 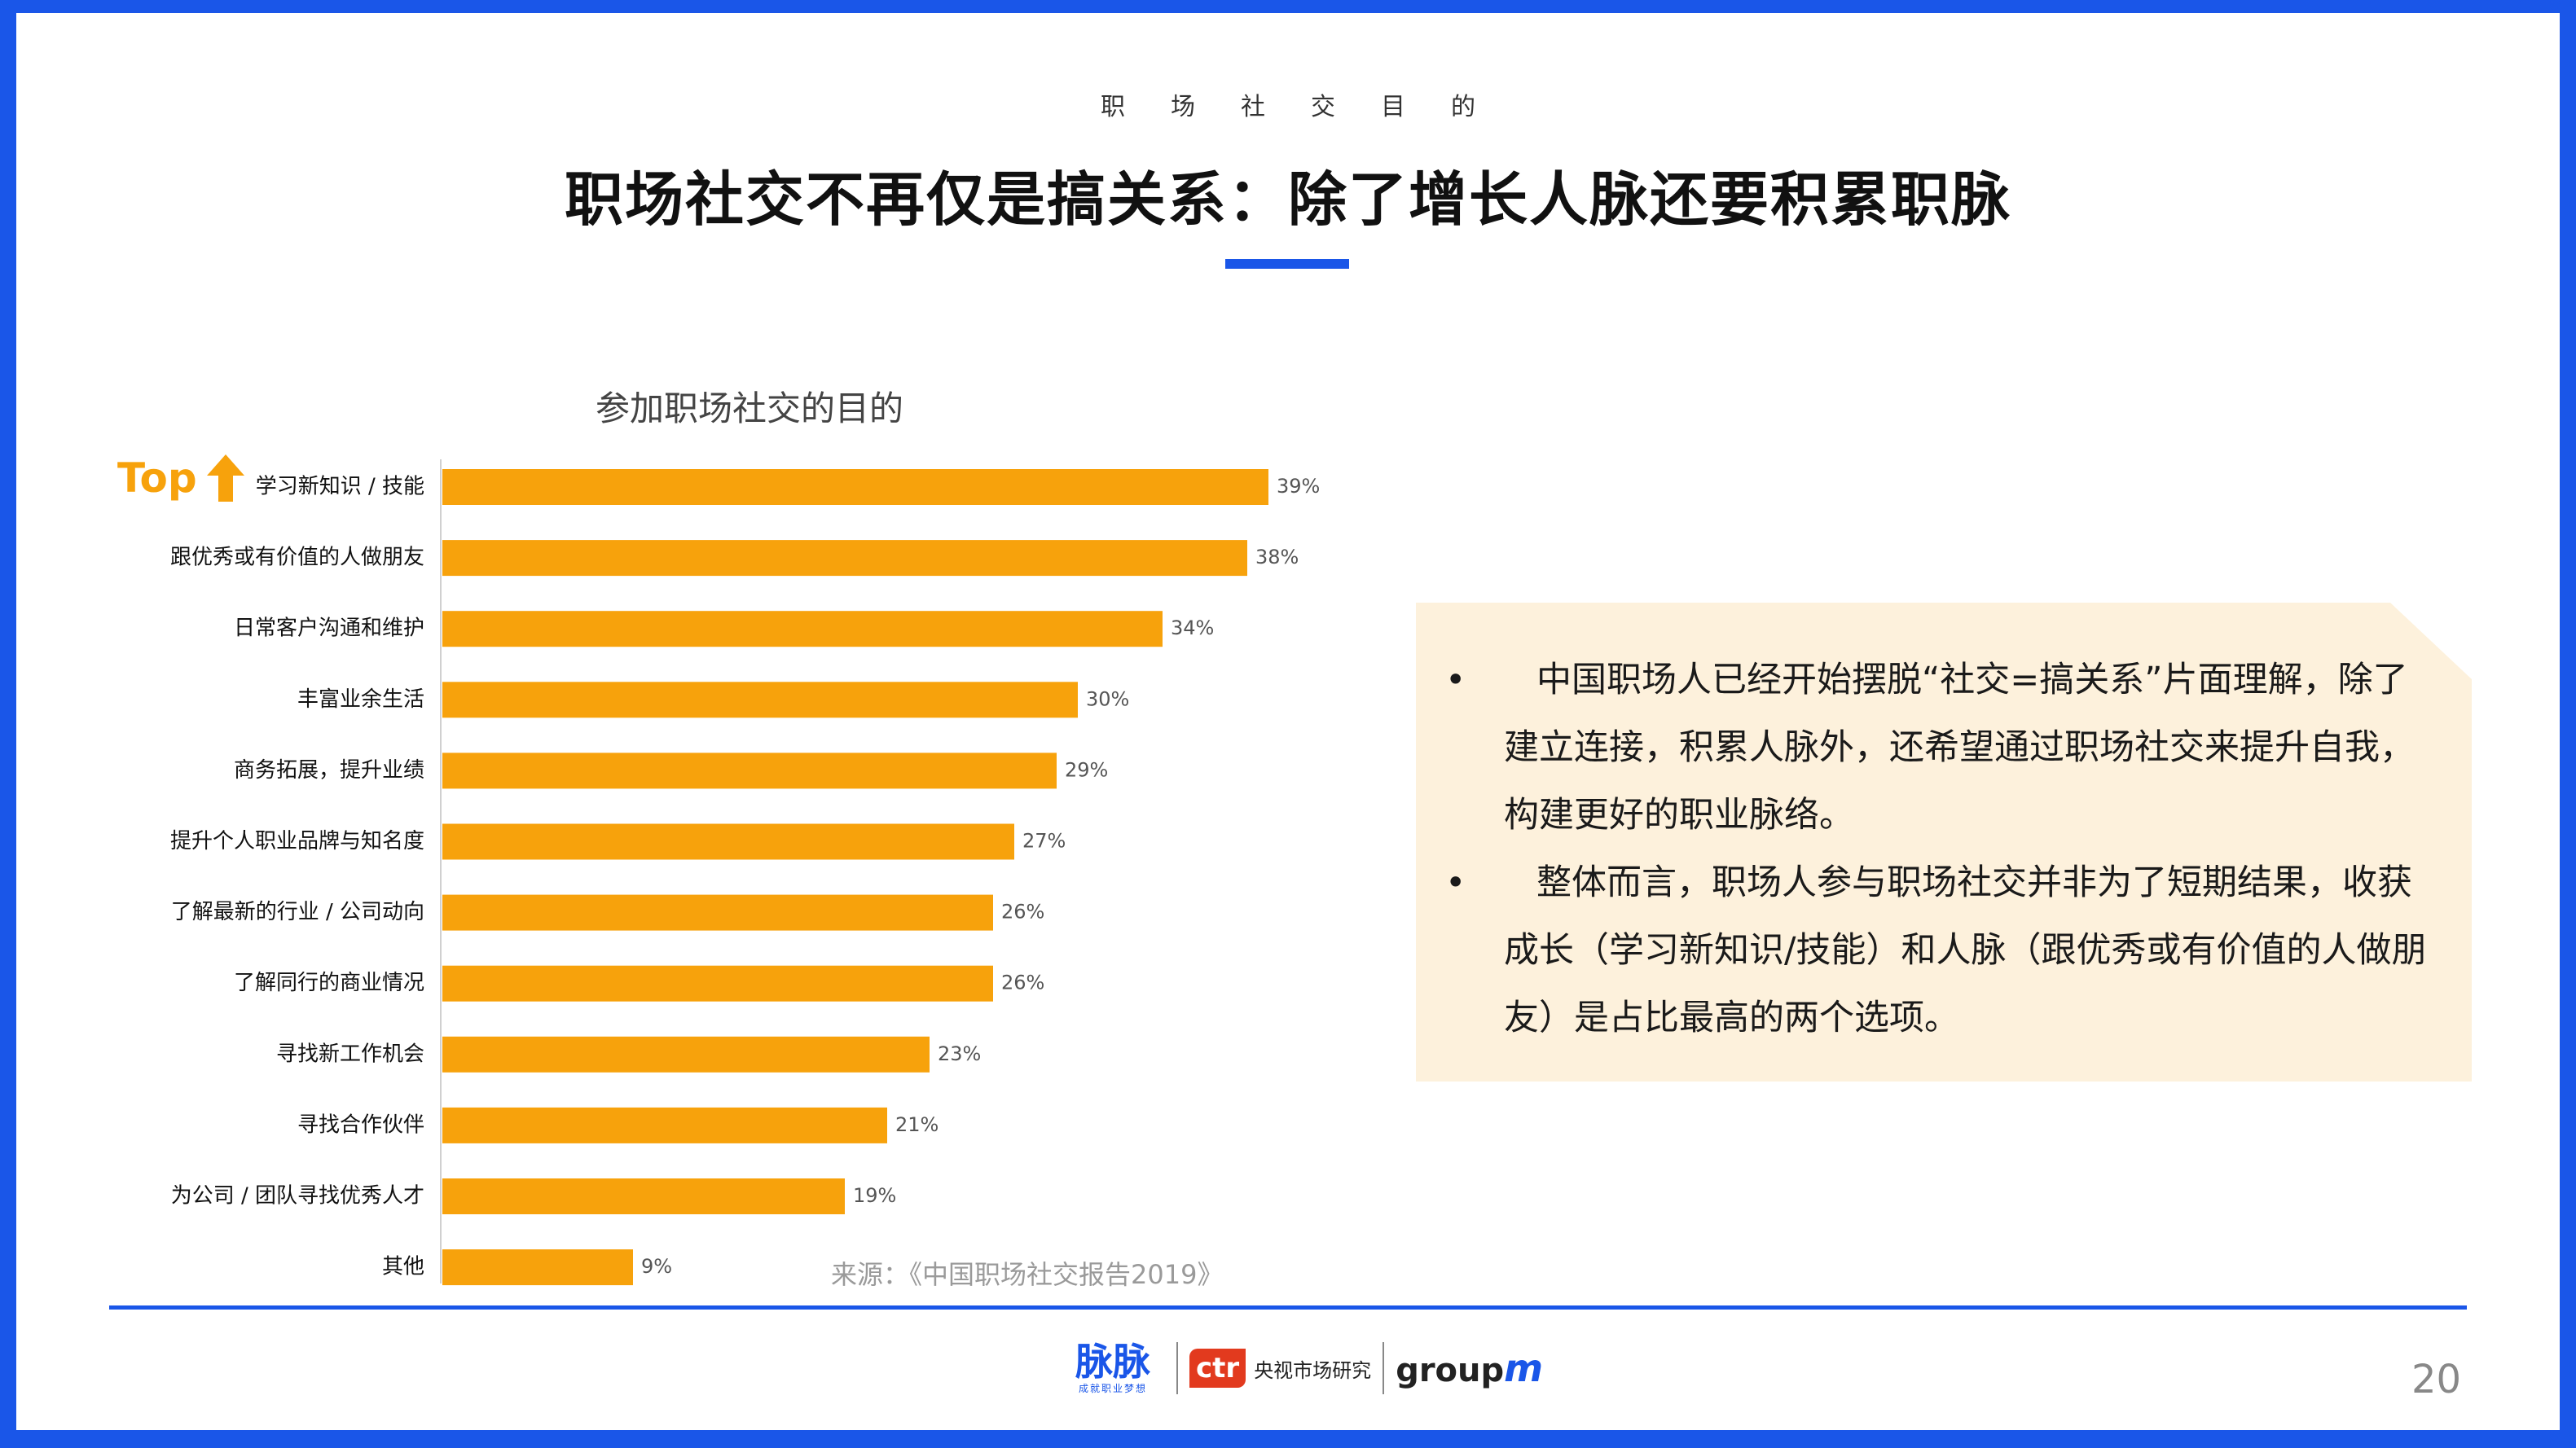 I want to click on category-label: 丰富业余生活, so click(x=360, y=699).